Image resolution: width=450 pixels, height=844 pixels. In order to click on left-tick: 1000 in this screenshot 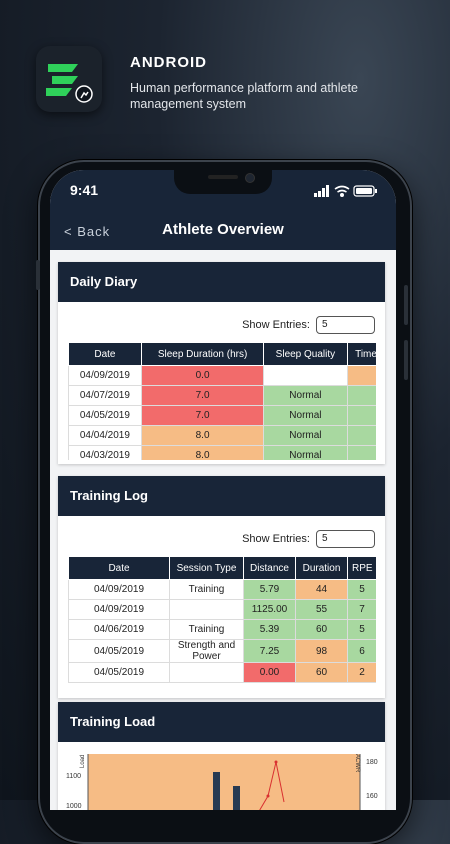, I will do `click(74, 806)`.